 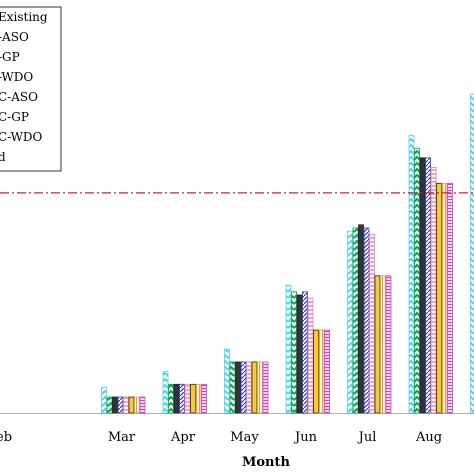 What do you see at coordinates (14, 117) in the screenshot?
I see `legend-entry: C-GP` at bounding box center [14, 117].